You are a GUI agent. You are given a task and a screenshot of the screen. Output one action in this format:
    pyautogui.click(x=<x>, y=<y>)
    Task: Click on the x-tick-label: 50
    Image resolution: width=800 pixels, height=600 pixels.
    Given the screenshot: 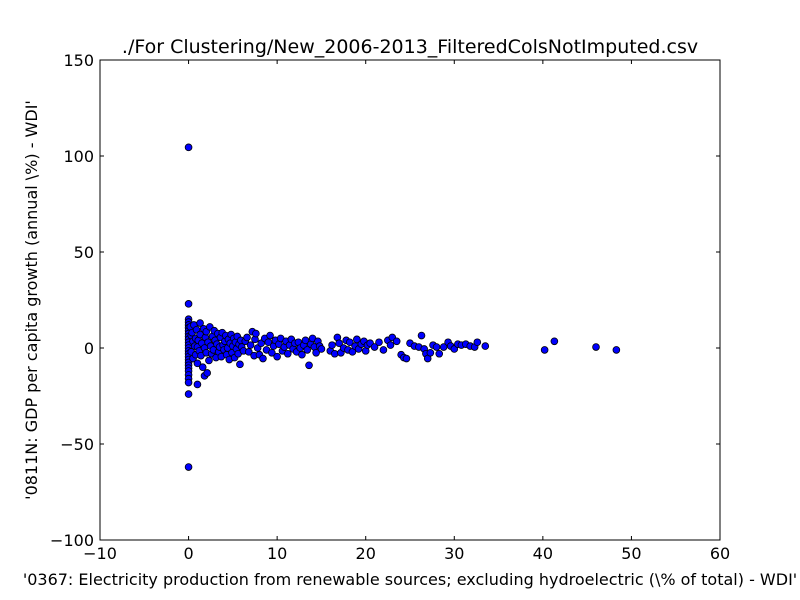 What is the action you would take?
    pyautogui.click(x=631, y=553)
    